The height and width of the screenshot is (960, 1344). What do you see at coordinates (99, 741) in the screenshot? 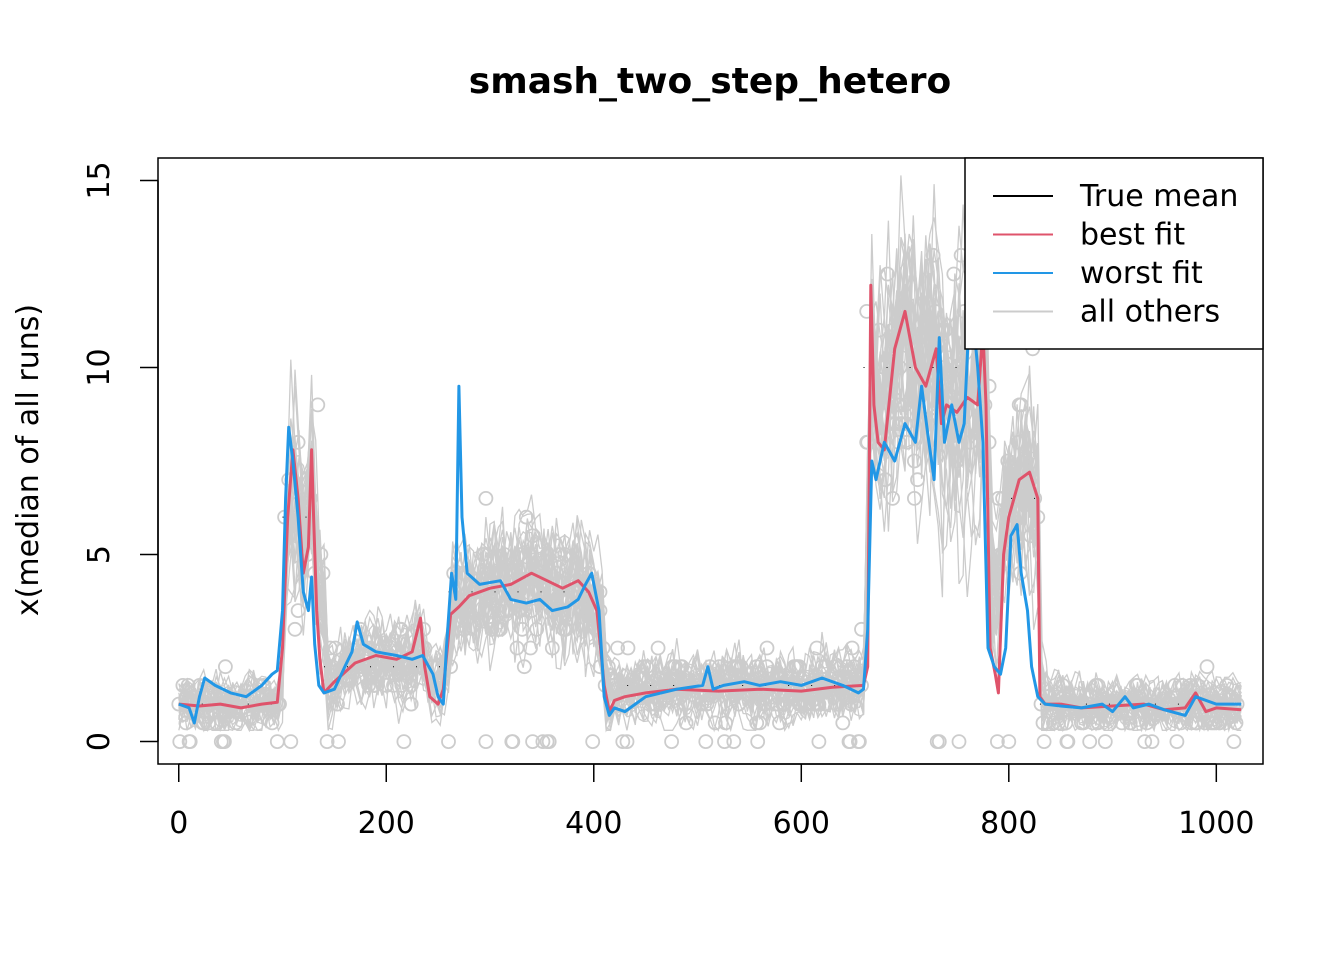
I see `y-tick-label: 0` at bounding box center [99, 741].